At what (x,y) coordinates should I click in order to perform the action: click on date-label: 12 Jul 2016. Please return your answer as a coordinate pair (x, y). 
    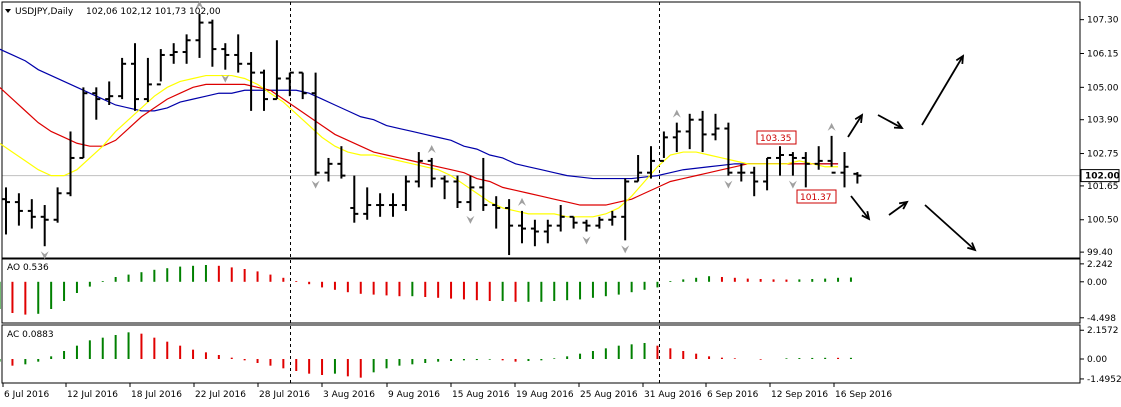
    Looking at the image, I should click on (92, 395).